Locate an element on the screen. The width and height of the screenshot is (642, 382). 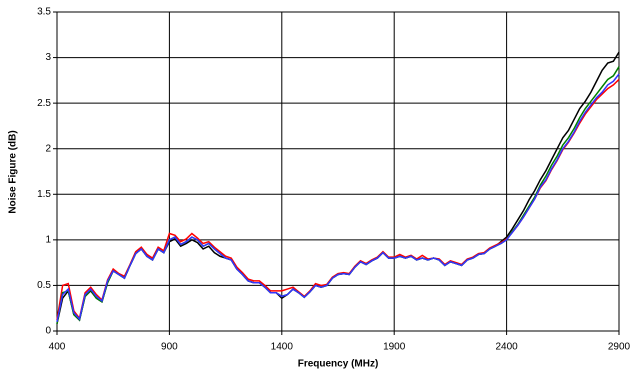
x-tick-label: 1900 is located at coordinates (394, 347).